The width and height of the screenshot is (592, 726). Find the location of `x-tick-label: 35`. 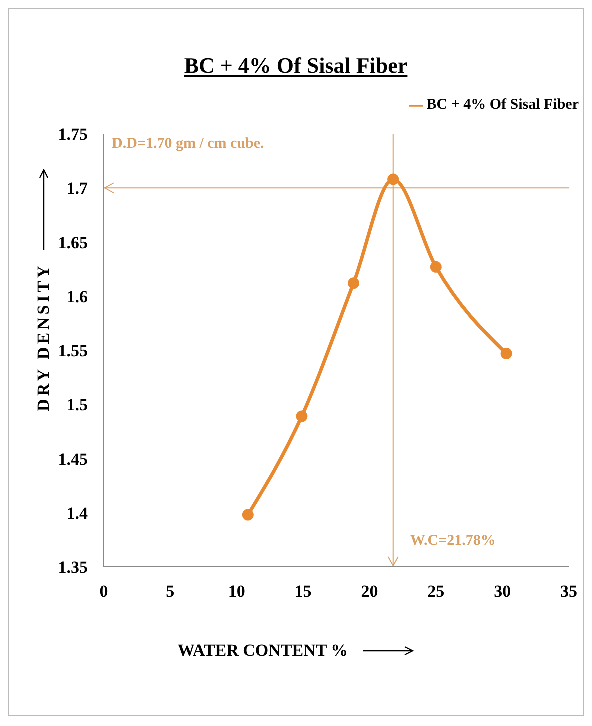

x-tick-label: 35 is located at coordinates (569, 592).